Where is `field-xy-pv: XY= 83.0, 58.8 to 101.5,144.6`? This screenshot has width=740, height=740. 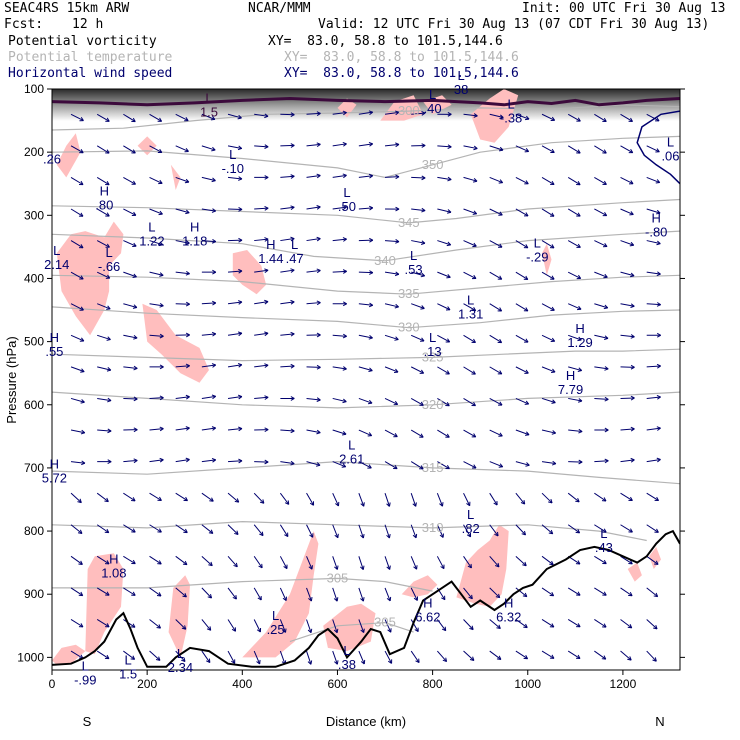 field-xy-pv: XY= 83.0, 58.8 to 101.5,144.6 is located at coordinates (385, 41).